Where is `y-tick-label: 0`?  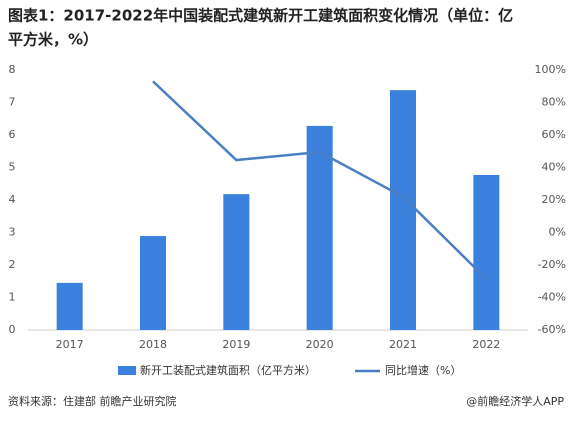
y-tick-label: 0 is located at coordinates (12, 329).